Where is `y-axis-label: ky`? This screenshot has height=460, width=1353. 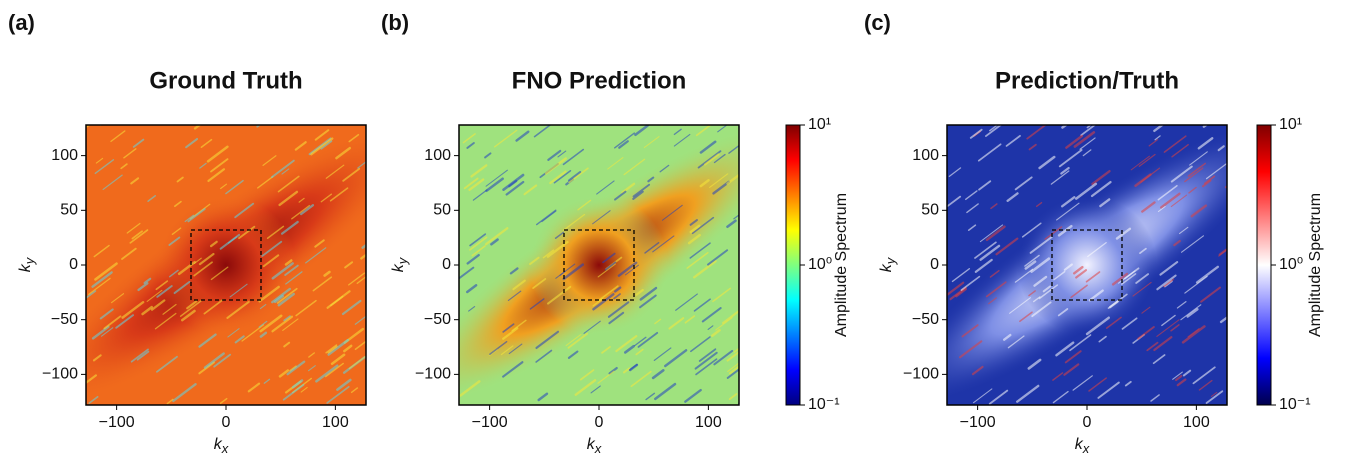 y-axis-label: ky is located at coordinates (888, 264).